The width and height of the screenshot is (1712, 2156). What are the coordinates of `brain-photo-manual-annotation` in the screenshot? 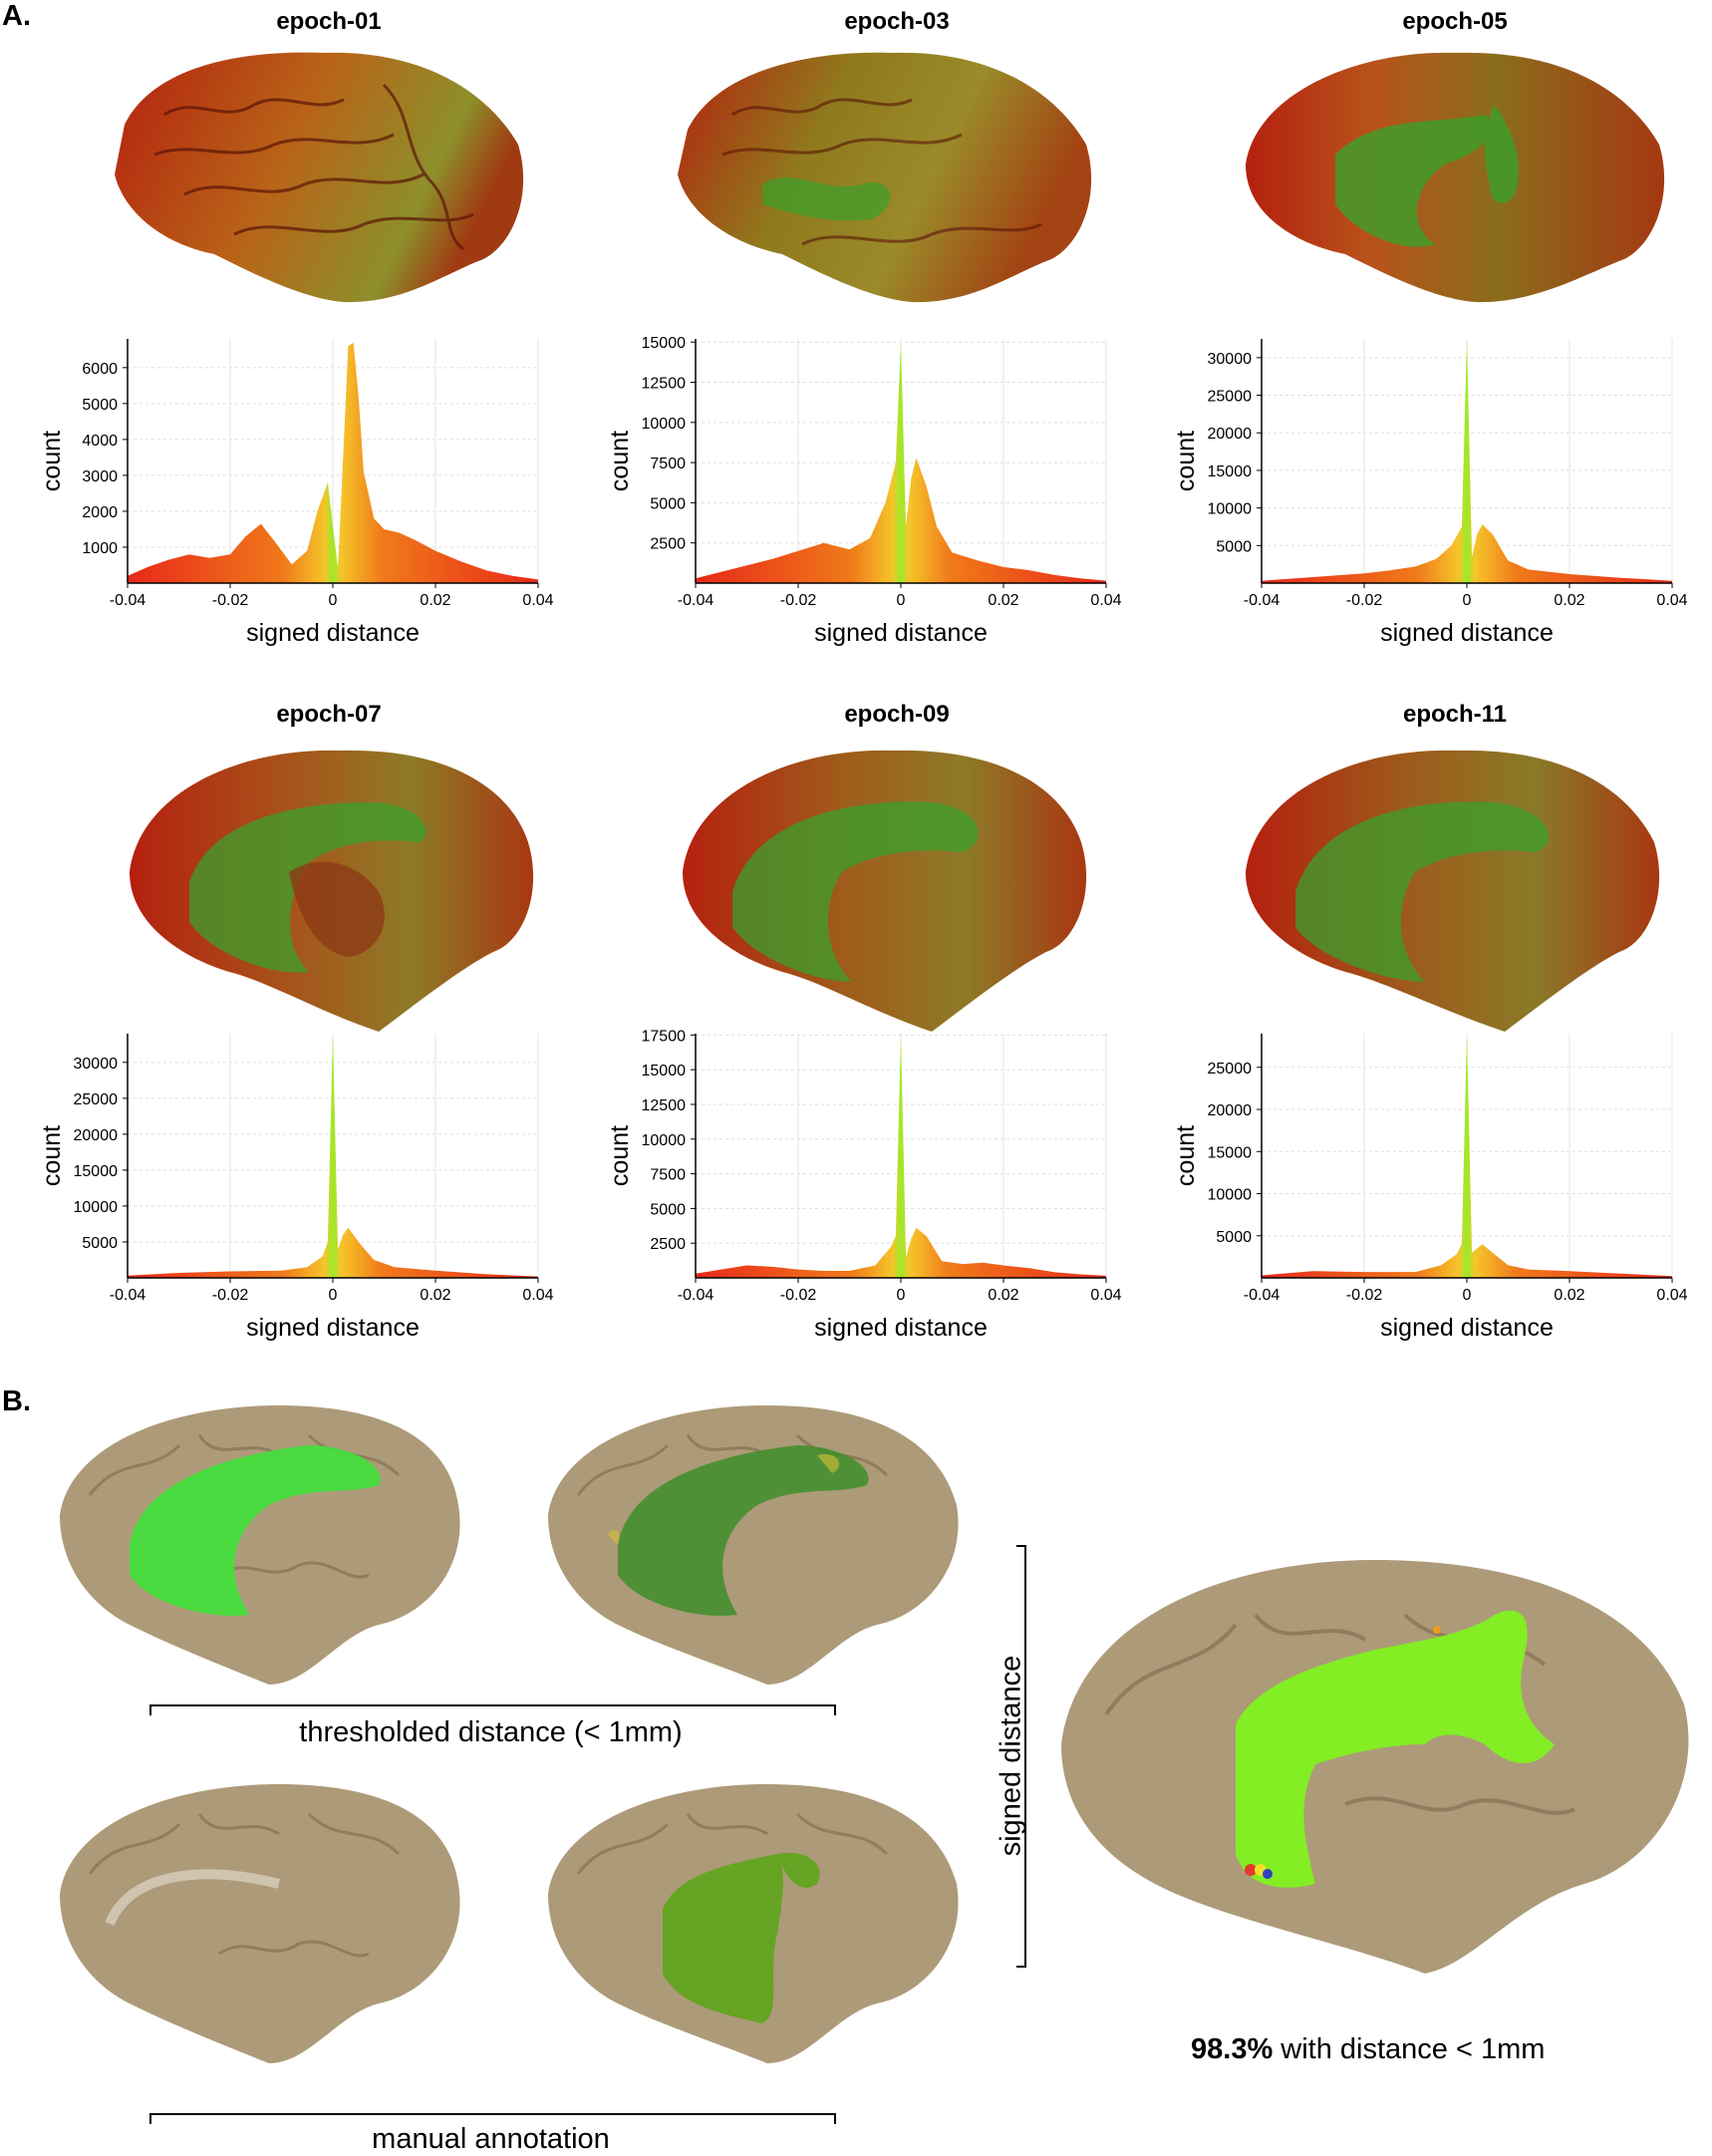 It's located at (753, 1923).